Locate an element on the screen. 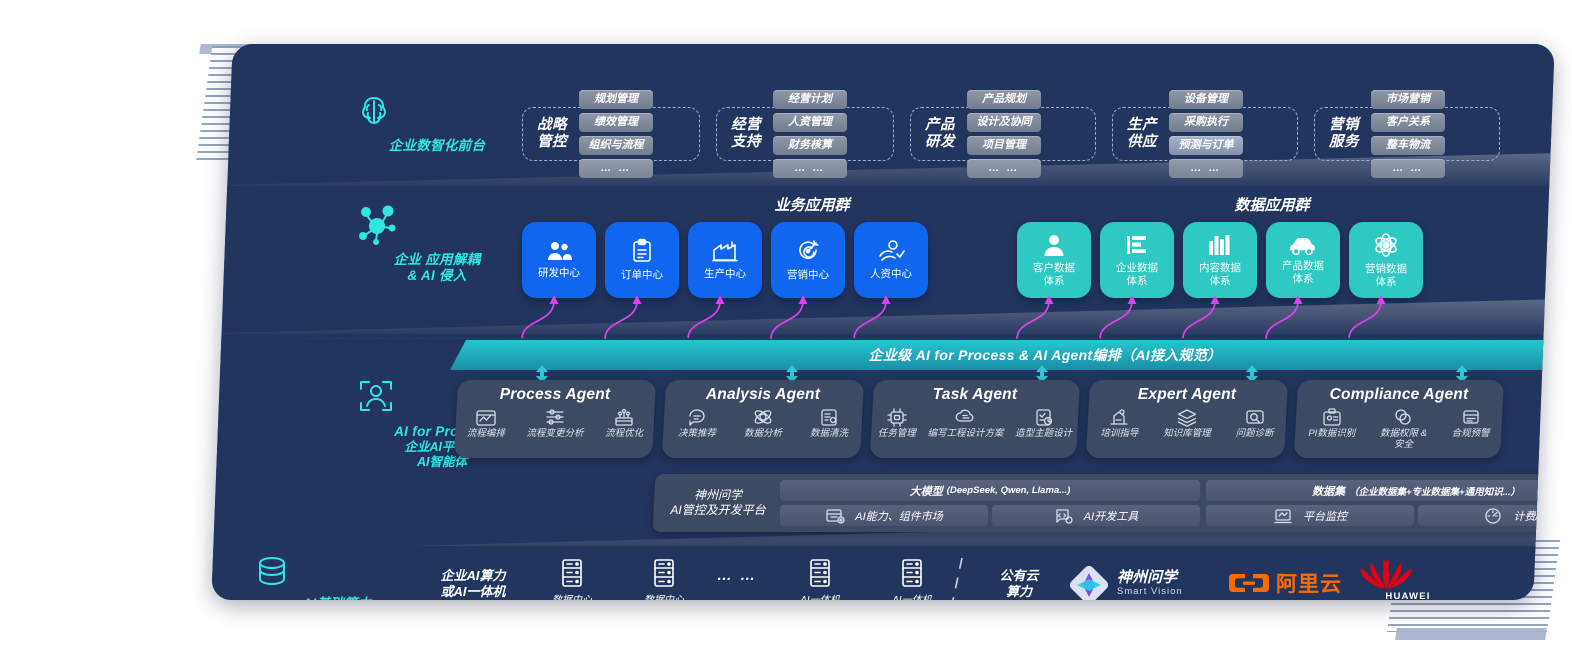 This screenshot has height=647, width=1572. app-card-marketing-center: 营销中心 is located at coordinates (808, 260).